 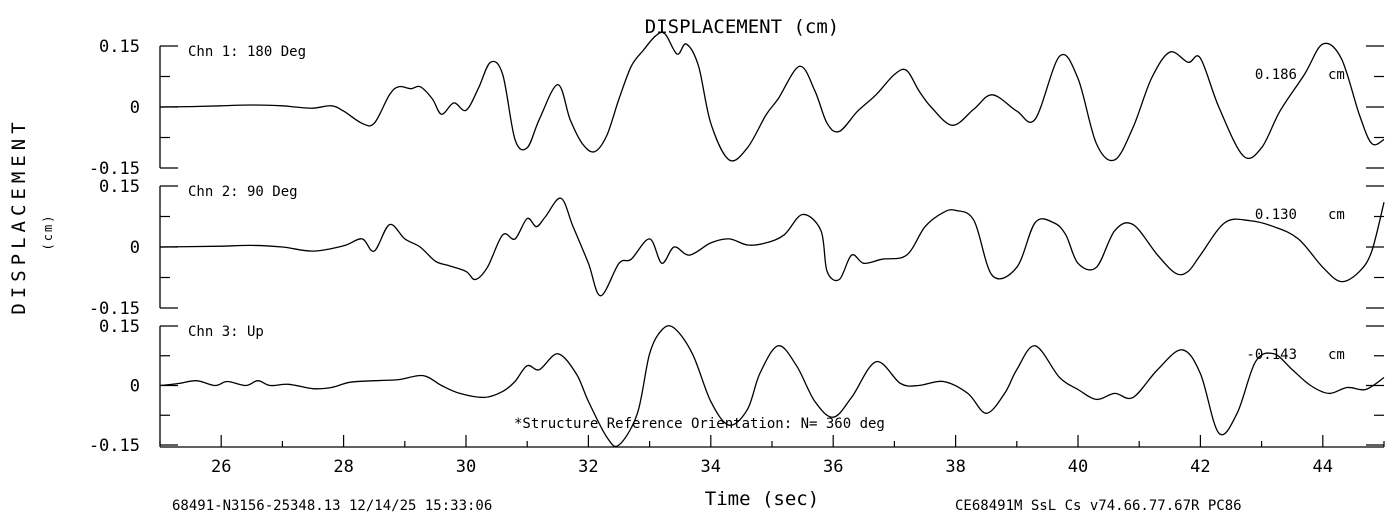 What do you see at coordinates (833, 467) in the screenshot?
I see `x-tick-label: 36` at bounding box center [833, 467].